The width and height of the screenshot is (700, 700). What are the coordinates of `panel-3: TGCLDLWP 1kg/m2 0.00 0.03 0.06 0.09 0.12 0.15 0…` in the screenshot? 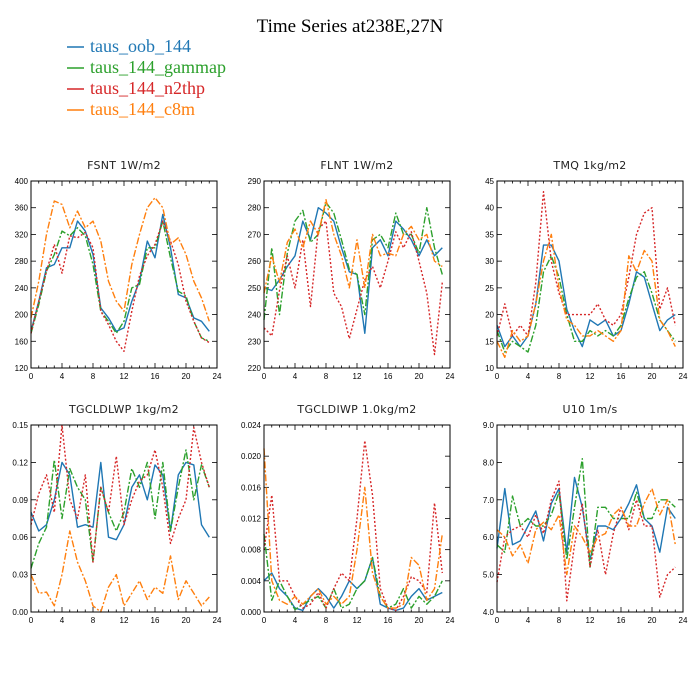 It's located at (117, 514).